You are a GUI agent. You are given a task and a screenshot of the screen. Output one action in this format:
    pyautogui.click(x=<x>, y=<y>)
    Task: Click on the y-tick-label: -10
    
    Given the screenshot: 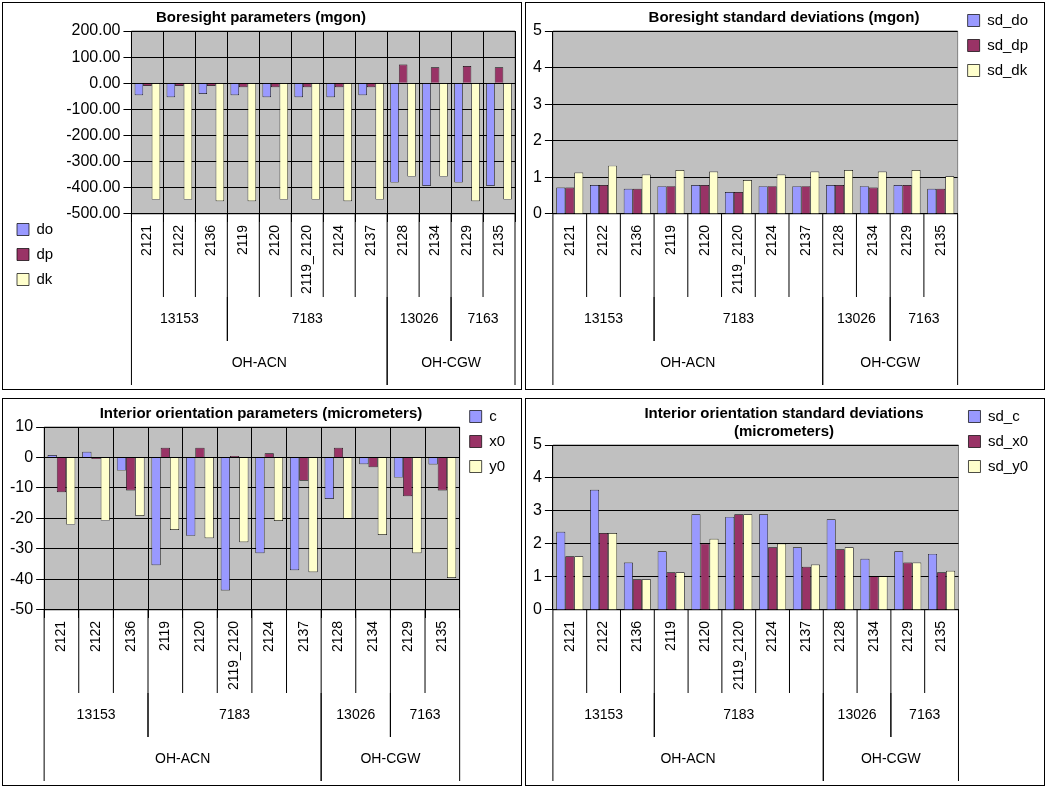 What is the action you would take?
    pyautogui.click(x=22, y=487)
    